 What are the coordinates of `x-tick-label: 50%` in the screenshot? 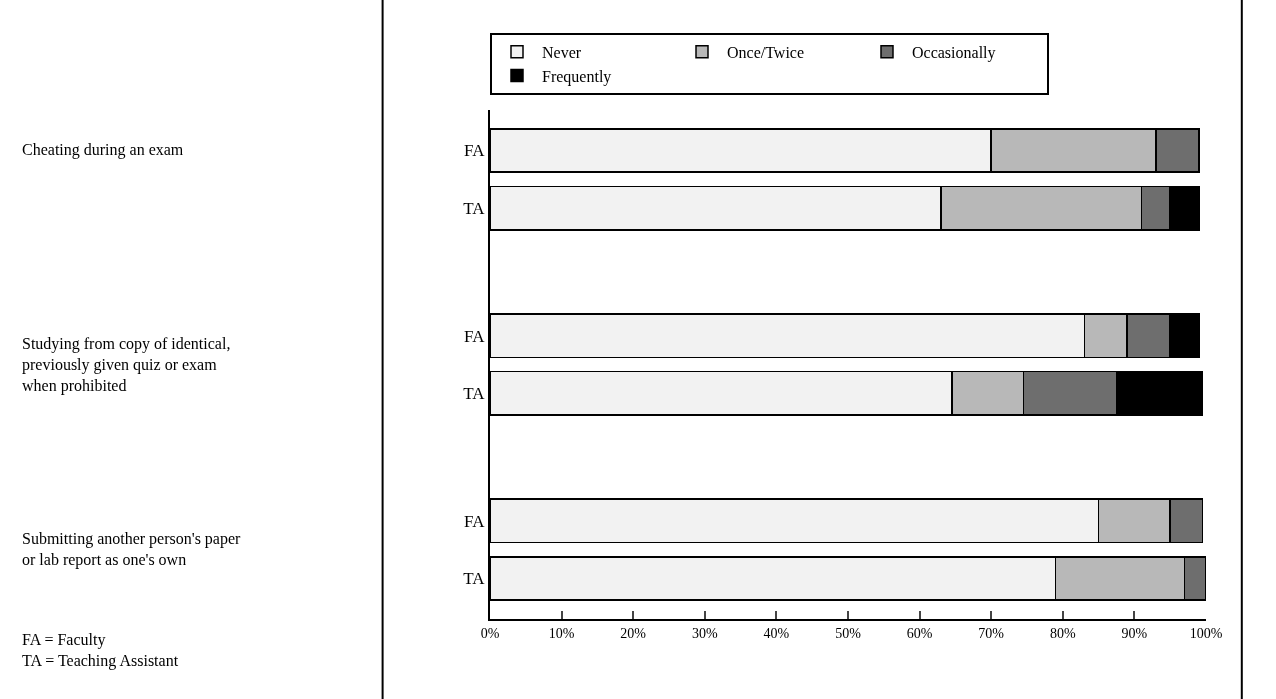 It's located at (848, 633).